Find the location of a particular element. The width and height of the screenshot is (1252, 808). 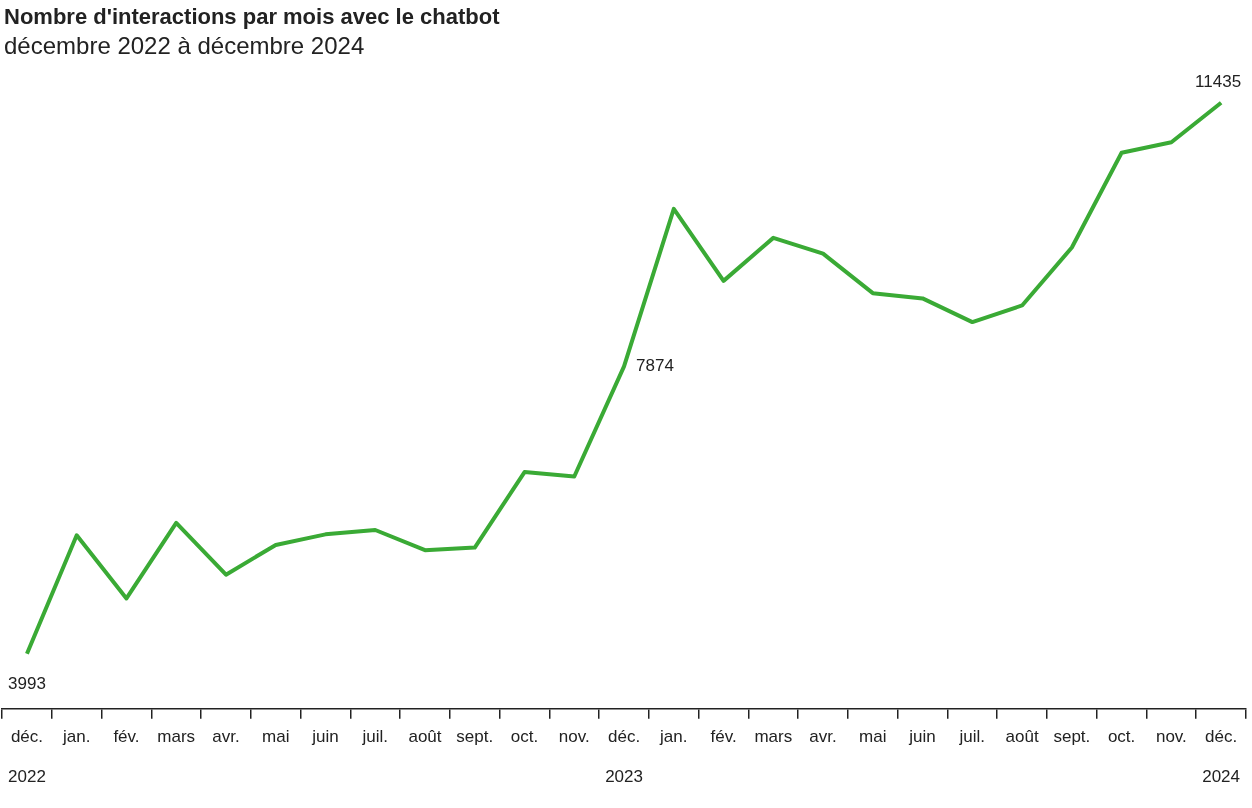

category-label: déc. 2022 is located at coordinates (27, 756).